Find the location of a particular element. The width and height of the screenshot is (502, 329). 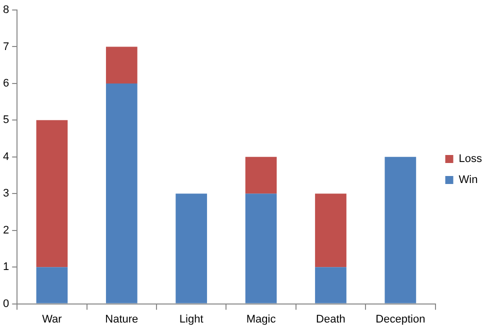

x-tick-label: Light is located at coordinates (191, 319).